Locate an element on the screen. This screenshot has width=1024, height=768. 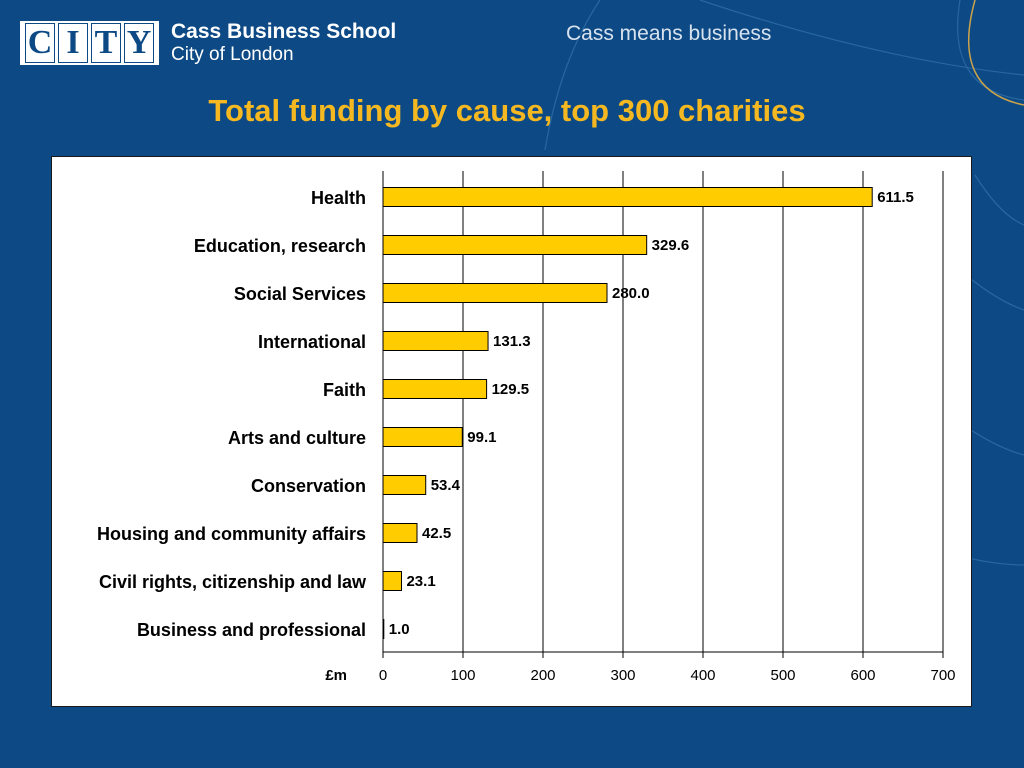
data-label: 42.5 is located at coordinates (436, 533).